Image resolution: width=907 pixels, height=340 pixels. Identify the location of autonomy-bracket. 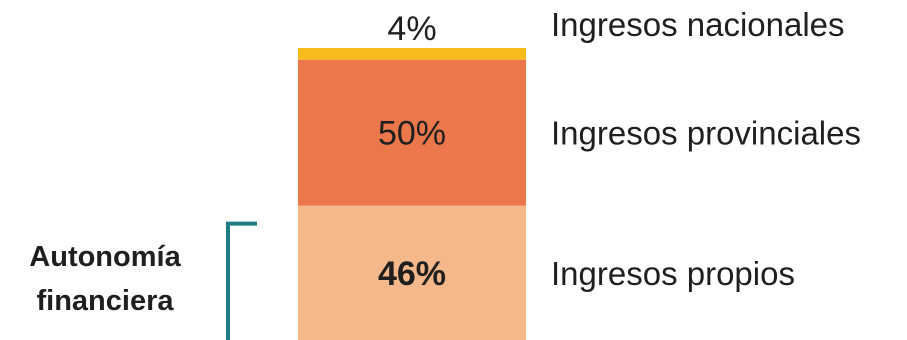
(241, 280).